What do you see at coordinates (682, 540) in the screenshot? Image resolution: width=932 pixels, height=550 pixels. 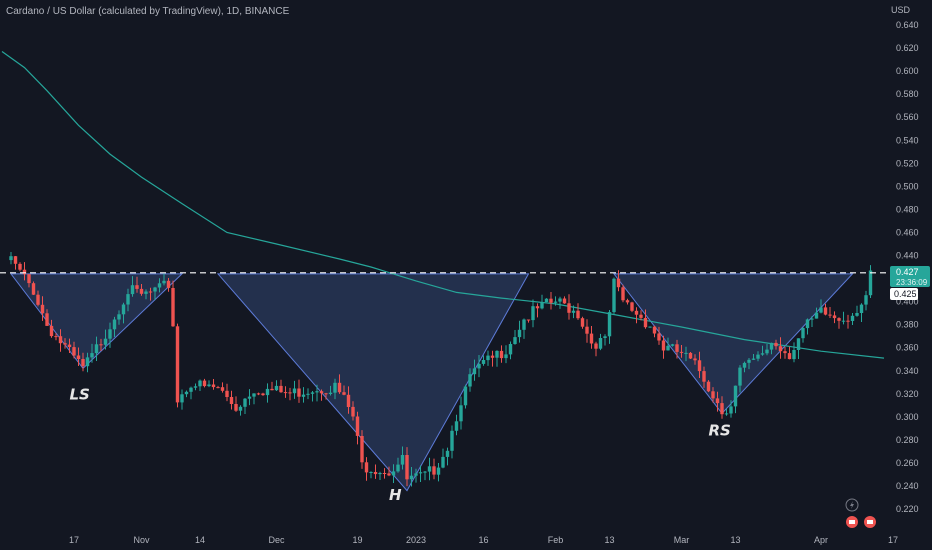 I see `time-tick-label: Mar` at bounding box center [682, 540].